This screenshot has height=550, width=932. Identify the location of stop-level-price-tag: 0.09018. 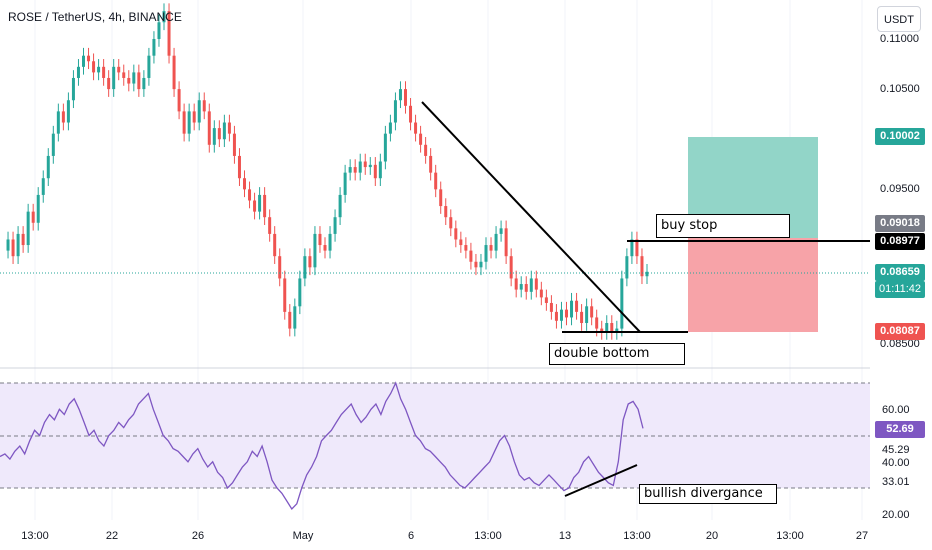
(900, 223).